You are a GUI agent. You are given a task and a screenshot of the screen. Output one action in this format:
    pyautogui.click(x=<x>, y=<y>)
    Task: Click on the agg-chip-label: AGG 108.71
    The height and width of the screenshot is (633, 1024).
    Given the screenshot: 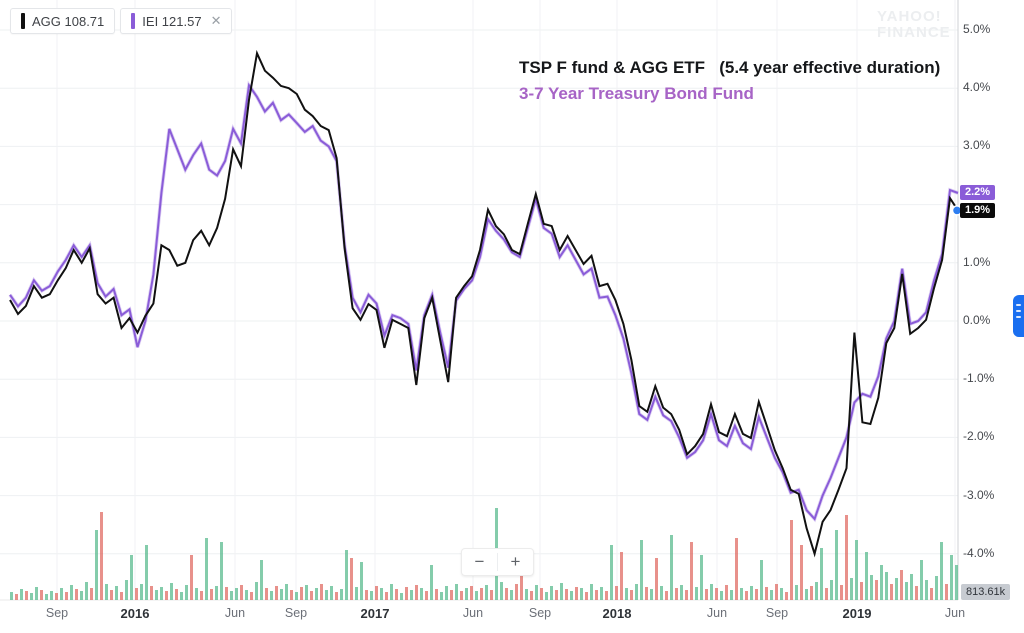 What is the action you would take?
    pyautogui.click(x=68, y=21)
    